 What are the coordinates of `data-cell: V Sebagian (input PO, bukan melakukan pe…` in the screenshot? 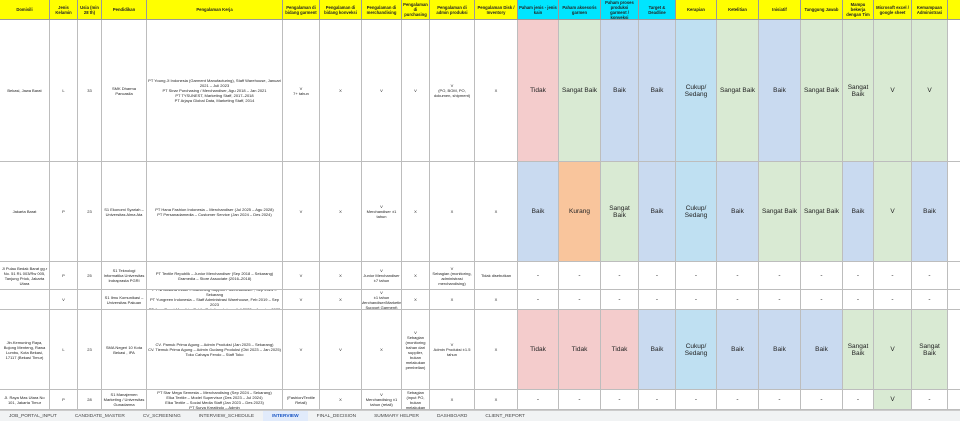 It's located at (416, 400).